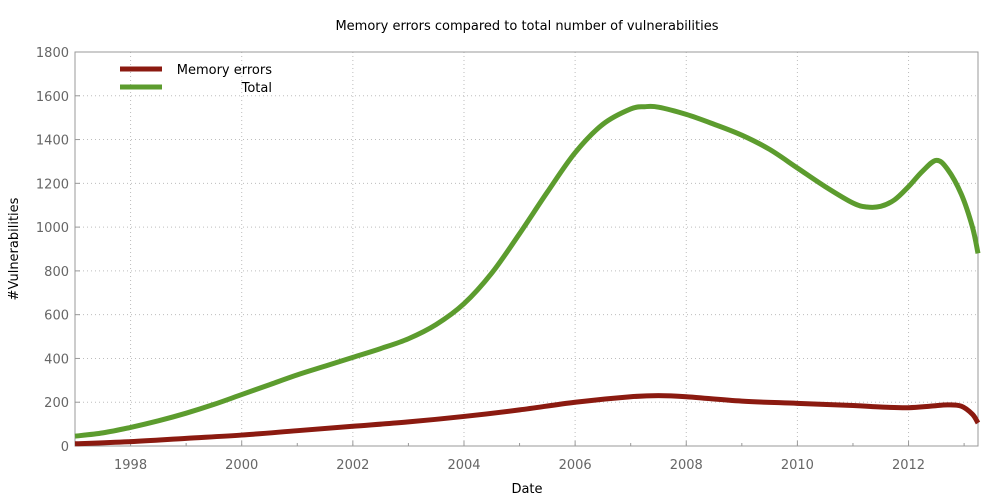  What do you see at coordinates (575, 465) in the screenshot?
I see `x-tick-label: 2006` at bounding box center [575, 465].